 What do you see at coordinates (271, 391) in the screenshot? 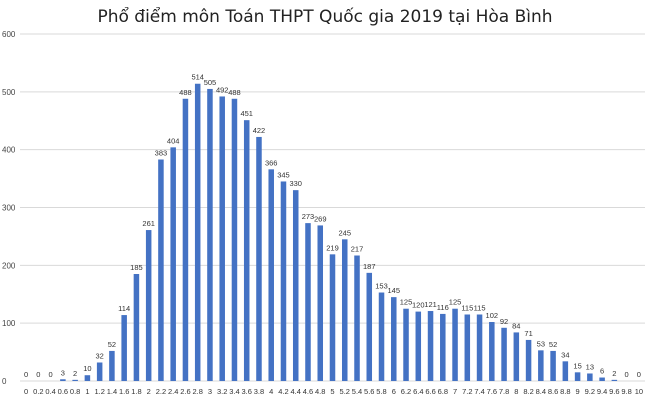
I see `x-tick-label: 4` at bounding box center [271, 391].